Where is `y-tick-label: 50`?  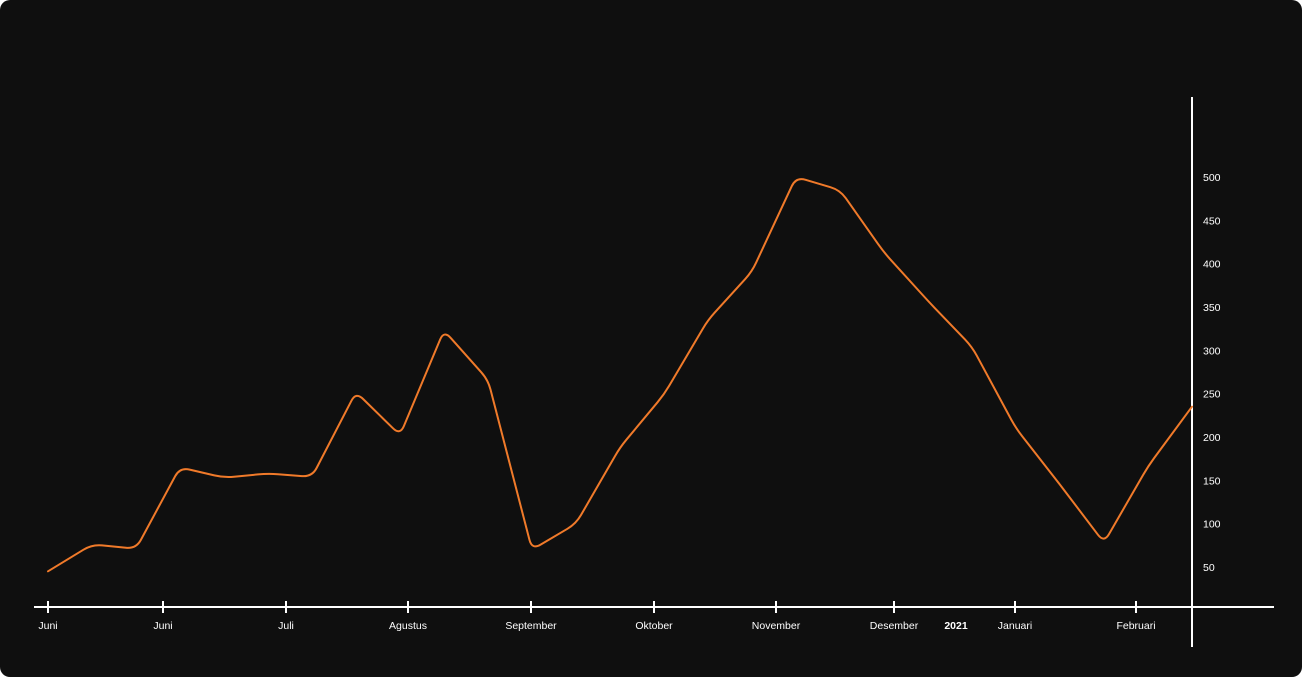
y-tick-label: 50 is located at coordinates (1209, 568).